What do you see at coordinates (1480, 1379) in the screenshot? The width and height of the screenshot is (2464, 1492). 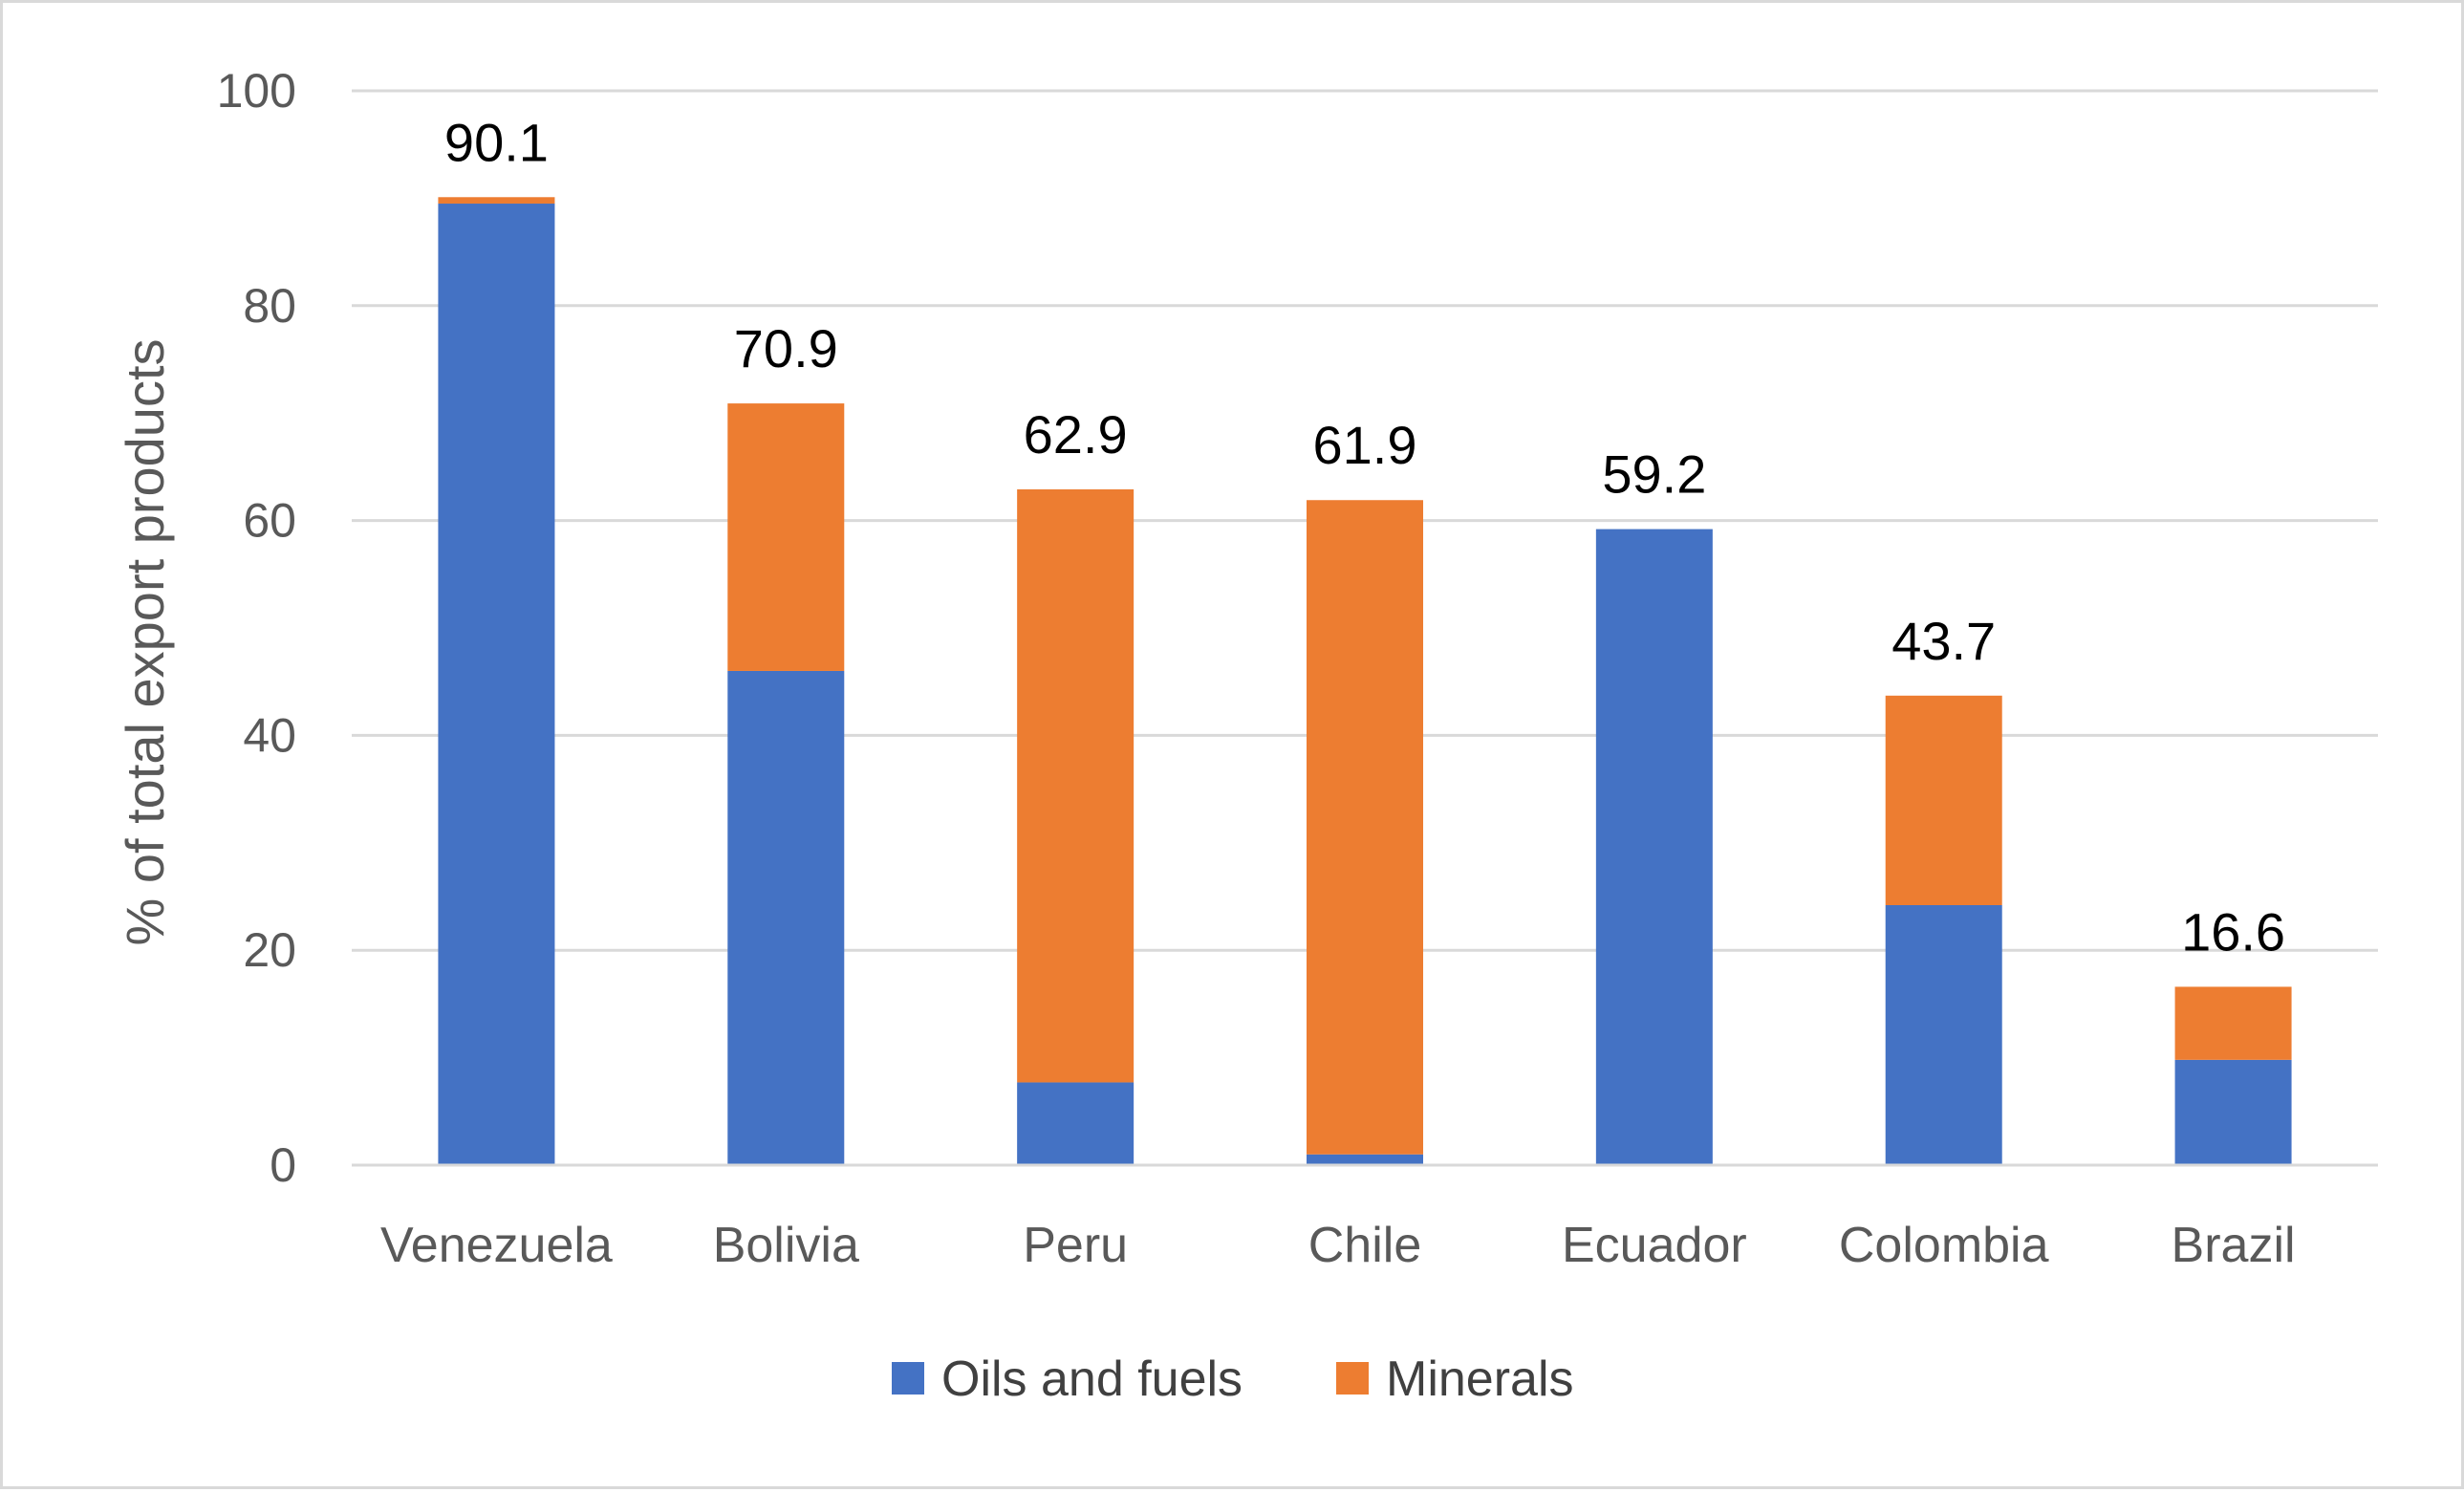 I see `legend-label-minerals: Minerals` at bounding box center [1480, 1379].